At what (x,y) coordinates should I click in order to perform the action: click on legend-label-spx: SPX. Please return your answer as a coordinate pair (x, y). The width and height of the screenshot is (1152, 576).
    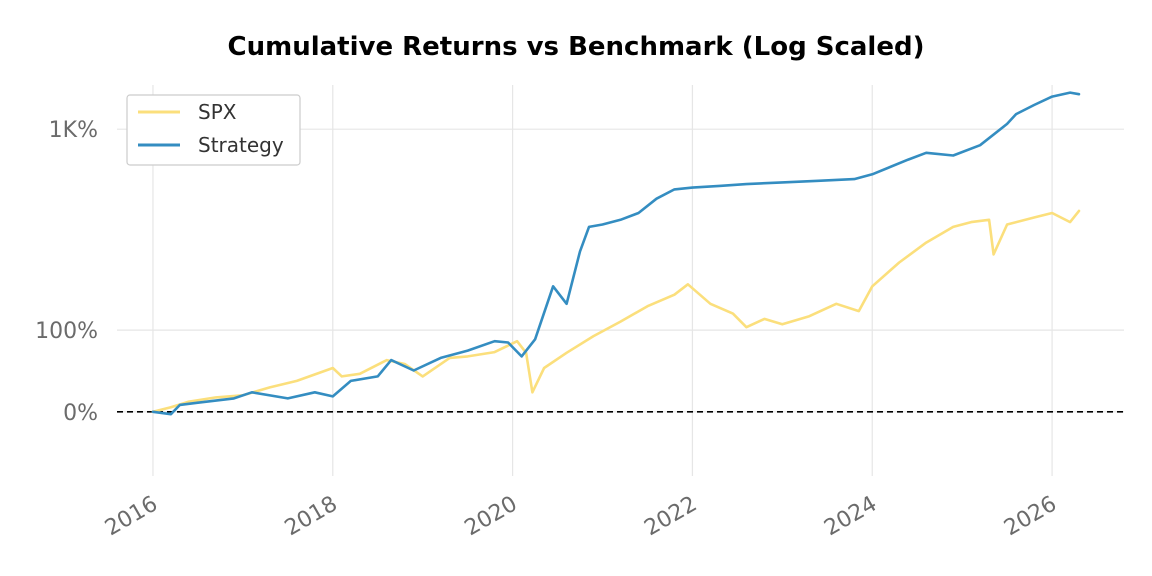
    Looking at the image, I should click on (217, 112).